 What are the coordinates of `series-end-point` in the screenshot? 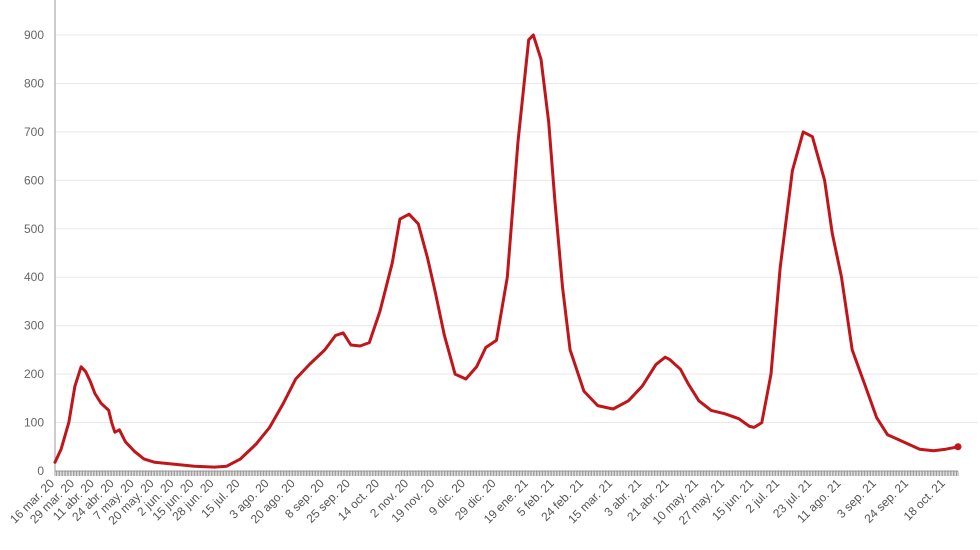 It's located at (958, 447).